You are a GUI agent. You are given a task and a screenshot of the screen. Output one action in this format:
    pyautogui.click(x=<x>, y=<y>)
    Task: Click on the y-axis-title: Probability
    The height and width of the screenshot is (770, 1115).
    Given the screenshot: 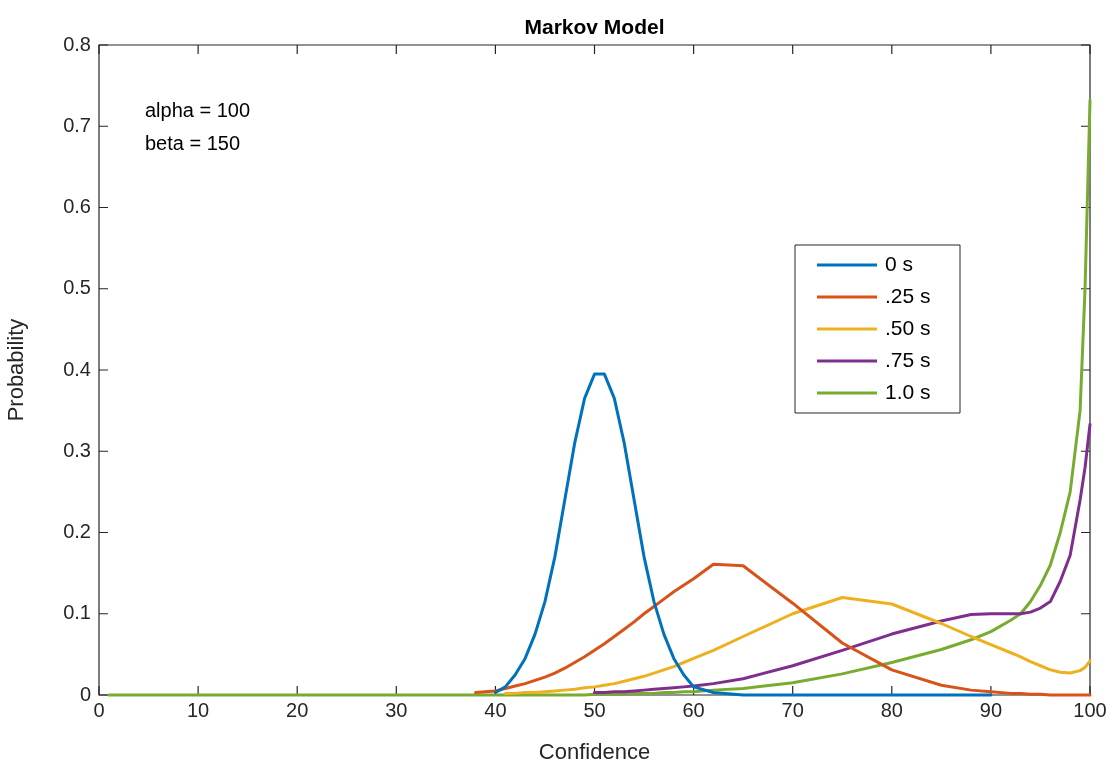 What is the action you would take?
    pyautogui.click(x=16, y=370)
    